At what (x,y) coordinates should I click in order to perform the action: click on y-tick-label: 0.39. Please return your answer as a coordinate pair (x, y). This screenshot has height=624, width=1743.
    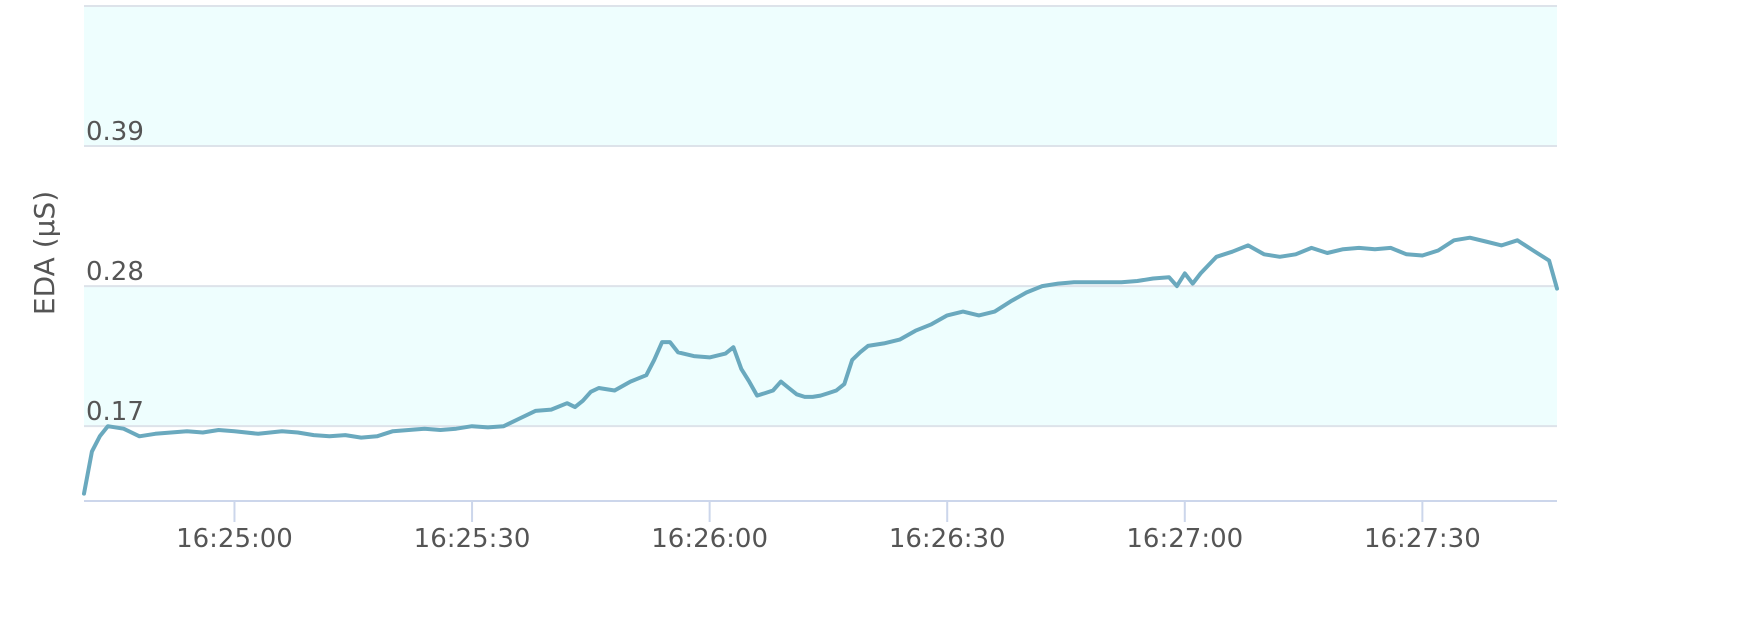
    Looking at the image, I should click on (115, 132).